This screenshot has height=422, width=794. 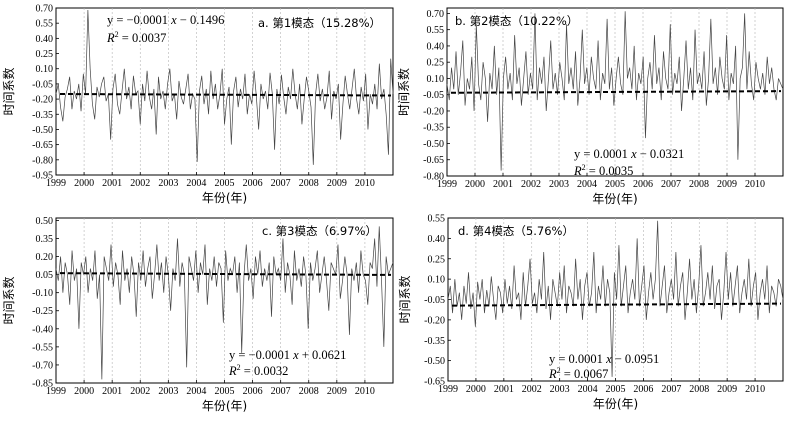 What do you see at coordinates (287, 355) in the screenshot?
I see `regression-equation: y = −0.0001 x + 0.0621` at bounding box center [287, 355].